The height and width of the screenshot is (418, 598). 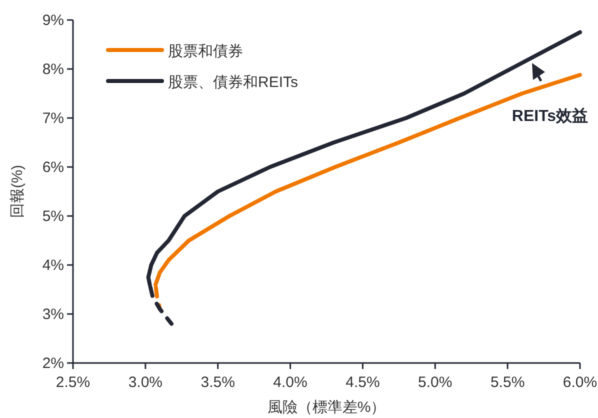 I want to click on y-tick-label: 7%, so click(x=53, y=118).